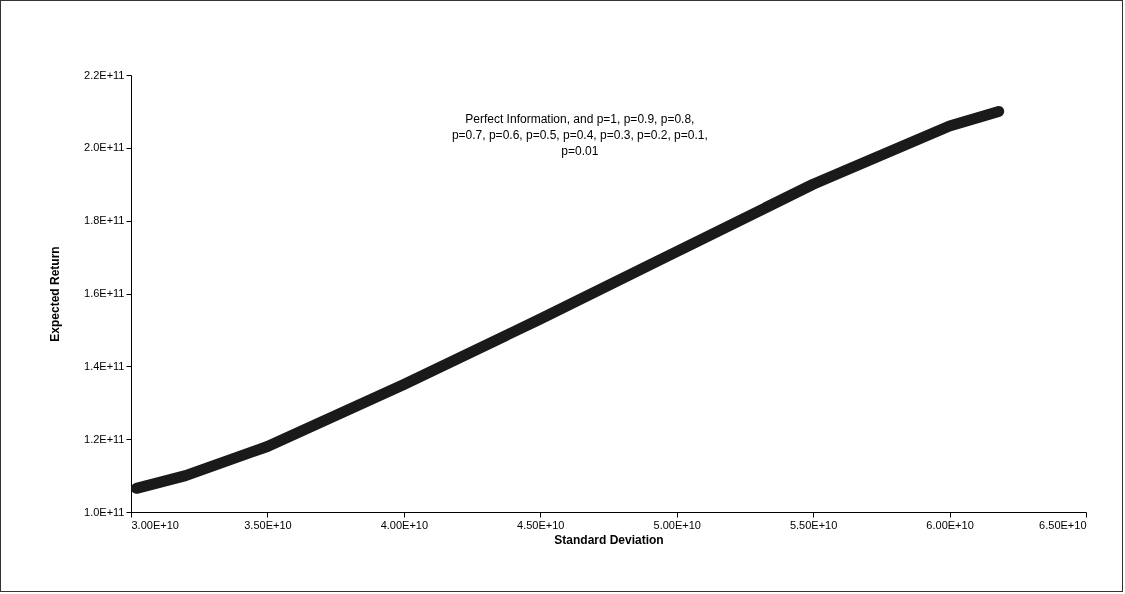  Describe the element at coordinates (609, 539) in the screenshot. I see `x-axis-title: Standard Deviation` at that location.